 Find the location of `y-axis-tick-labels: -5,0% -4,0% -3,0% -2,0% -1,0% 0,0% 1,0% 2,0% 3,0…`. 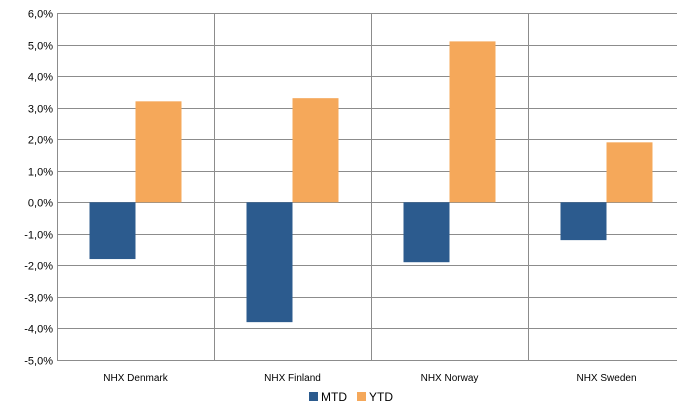

y-axis-tick-labels: -5,0% -4,0% -3,0% -2,0% -1,0% 0,0% 1,0% 2,0% 3,0… is located at coordinates (38, 188).